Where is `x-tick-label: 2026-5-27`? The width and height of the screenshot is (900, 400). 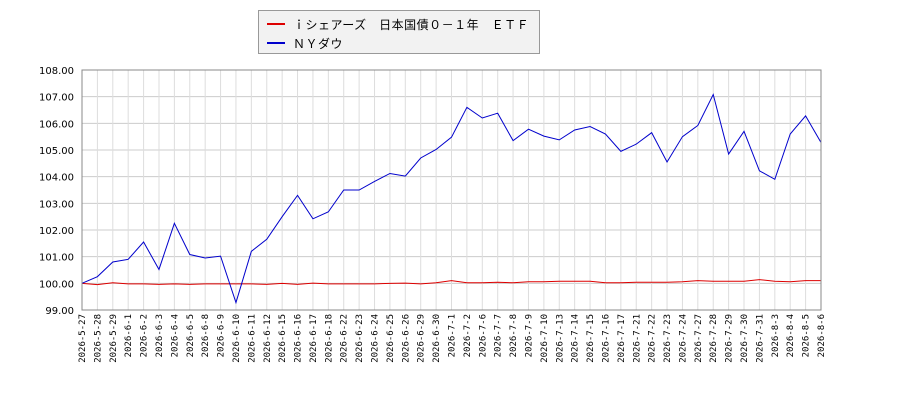 x-tick-label: 2026-5-27 is located at coordinates (83, 338).